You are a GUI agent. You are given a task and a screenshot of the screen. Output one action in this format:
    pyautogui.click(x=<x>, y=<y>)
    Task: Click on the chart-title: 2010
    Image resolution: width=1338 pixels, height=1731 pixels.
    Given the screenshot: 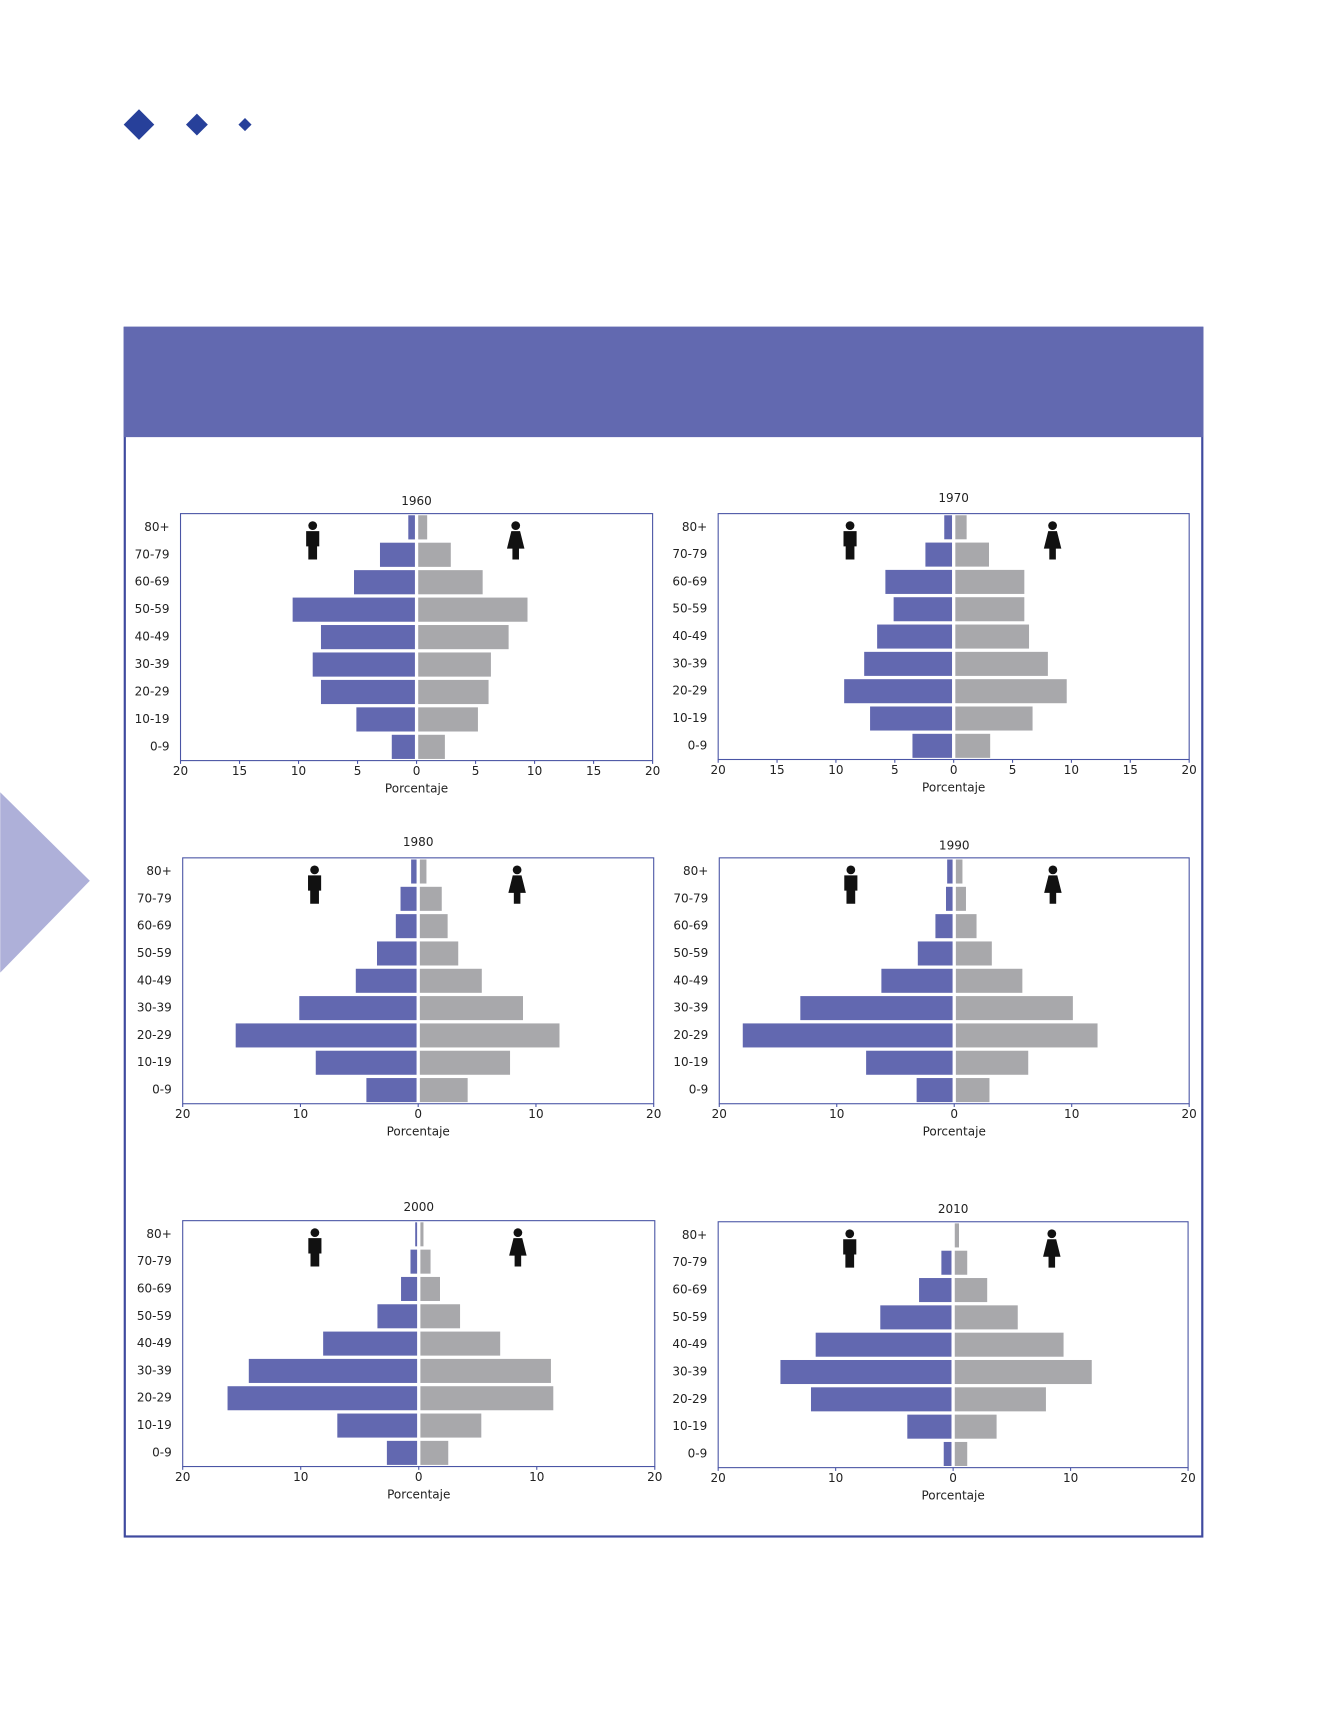 What is the action you would take?
    pyautogui.click(x=953, y=1209)
    